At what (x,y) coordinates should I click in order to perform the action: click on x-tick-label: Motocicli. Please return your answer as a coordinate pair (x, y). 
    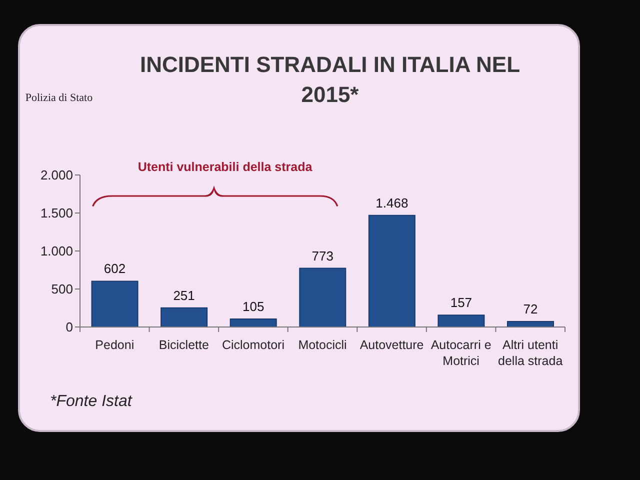
    Looking at the image, I should click on (322, 345).